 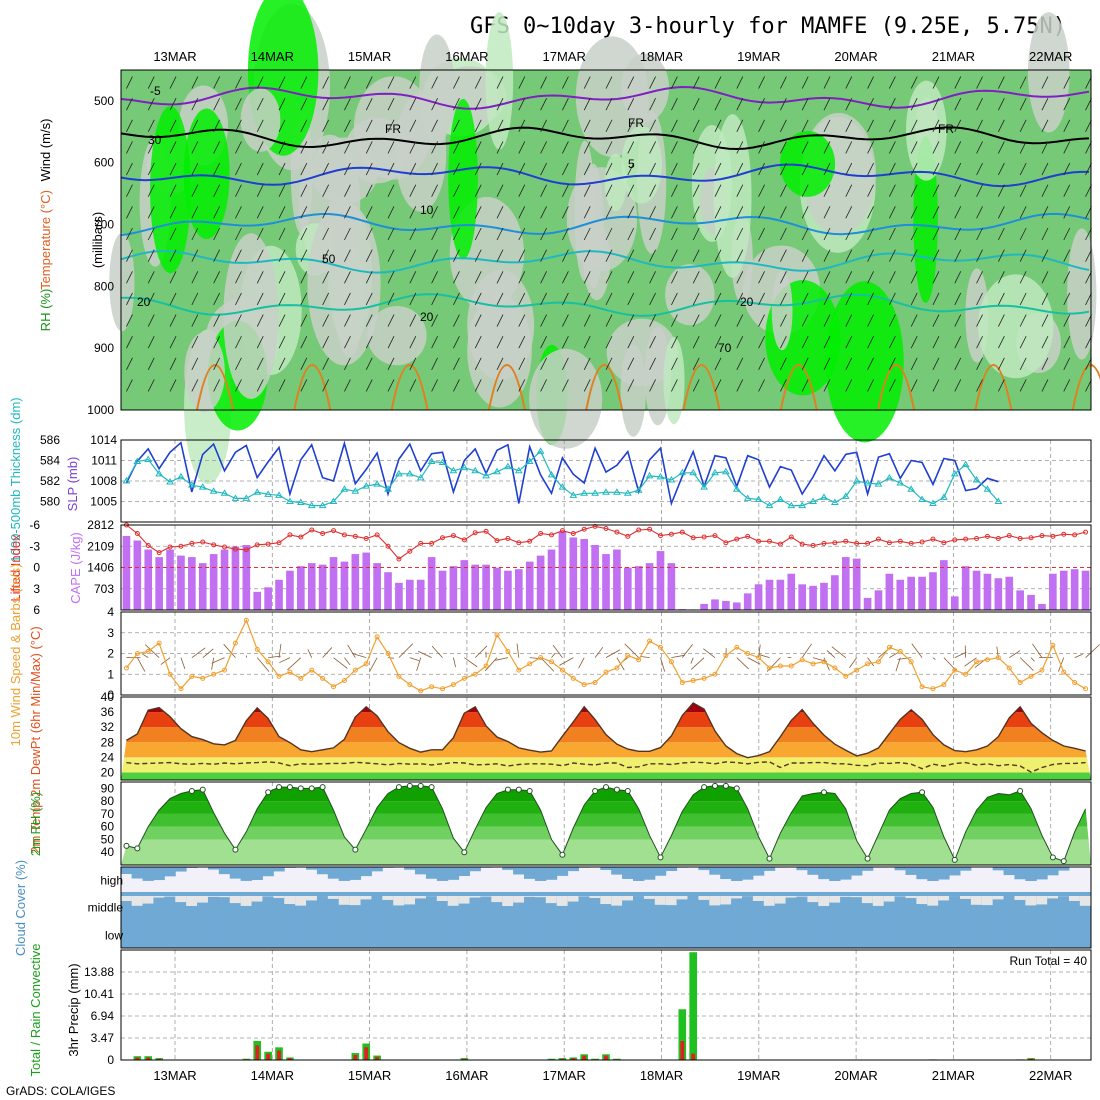 What do you see at coordinates (566, 398) in the screenshot?
I see `rh-patch` at bounding box center [566, 398].